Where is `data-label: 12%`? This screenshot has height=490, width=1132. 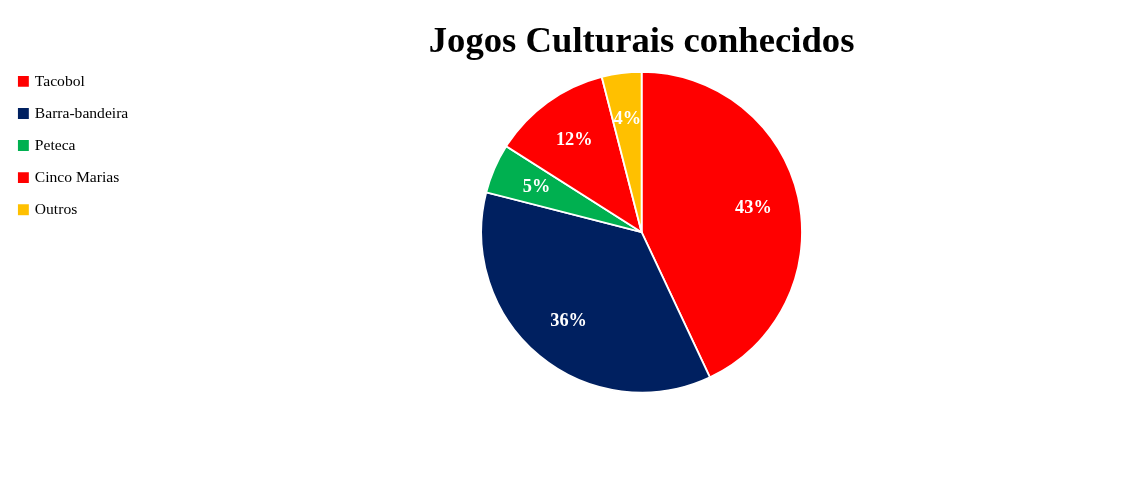 data-label: 12% is located at coordinates (574, 138).